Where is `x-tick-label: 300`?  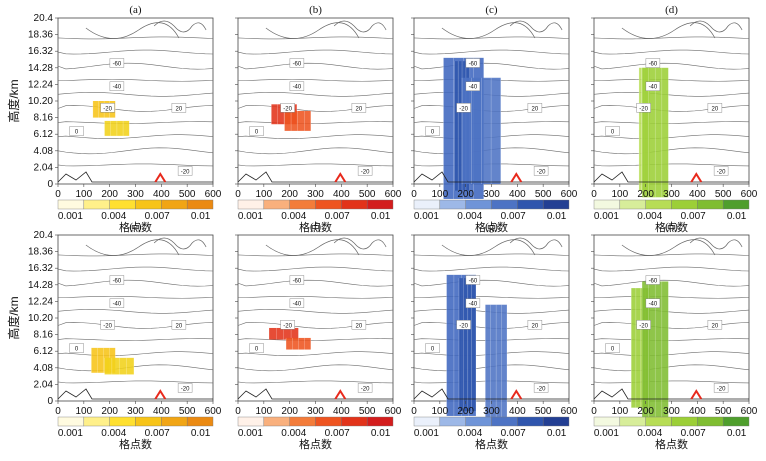
x-tick-label: 300 is located at coordinates (135, 194).